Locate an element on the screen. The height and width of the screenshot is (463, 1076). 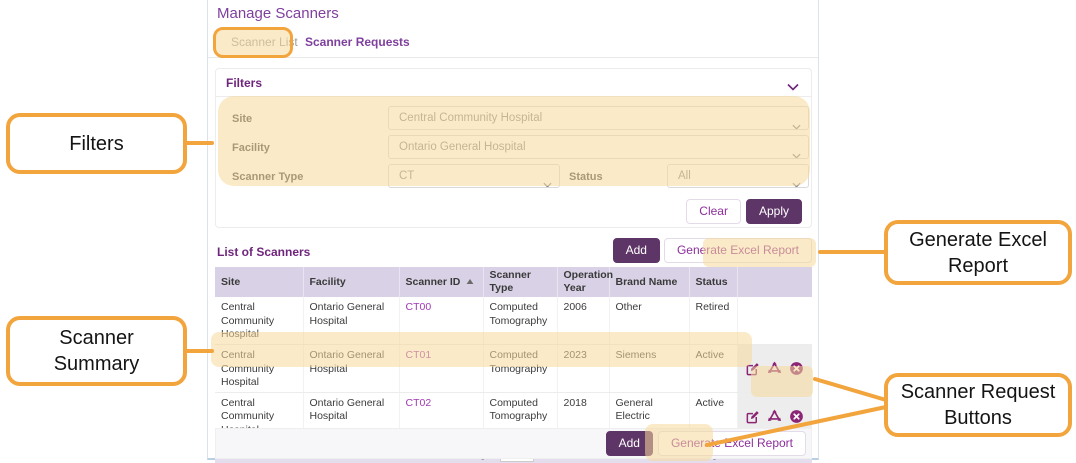
status-label: Status is located at coordinates (586, 177).